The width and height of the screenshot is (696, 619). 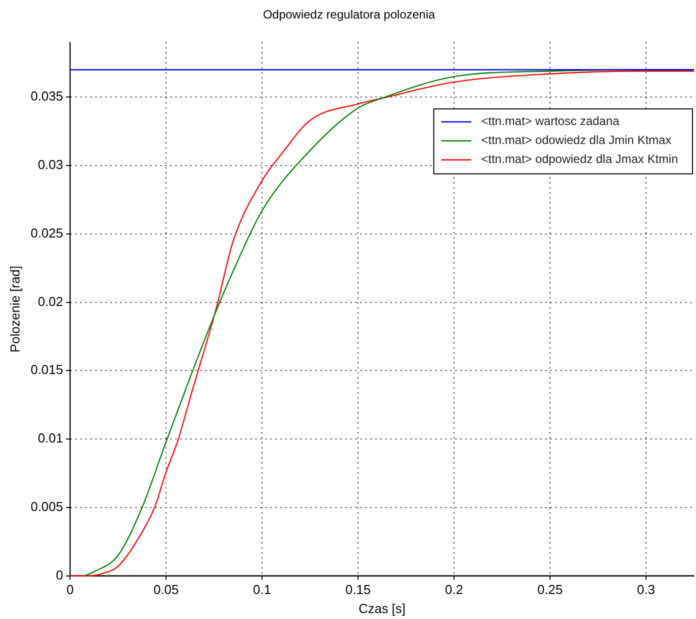 What do you see at coordinates (454, 590) in the screenshot?
I see `x-tick-label: 0.2` at bounding box center [454, 590].